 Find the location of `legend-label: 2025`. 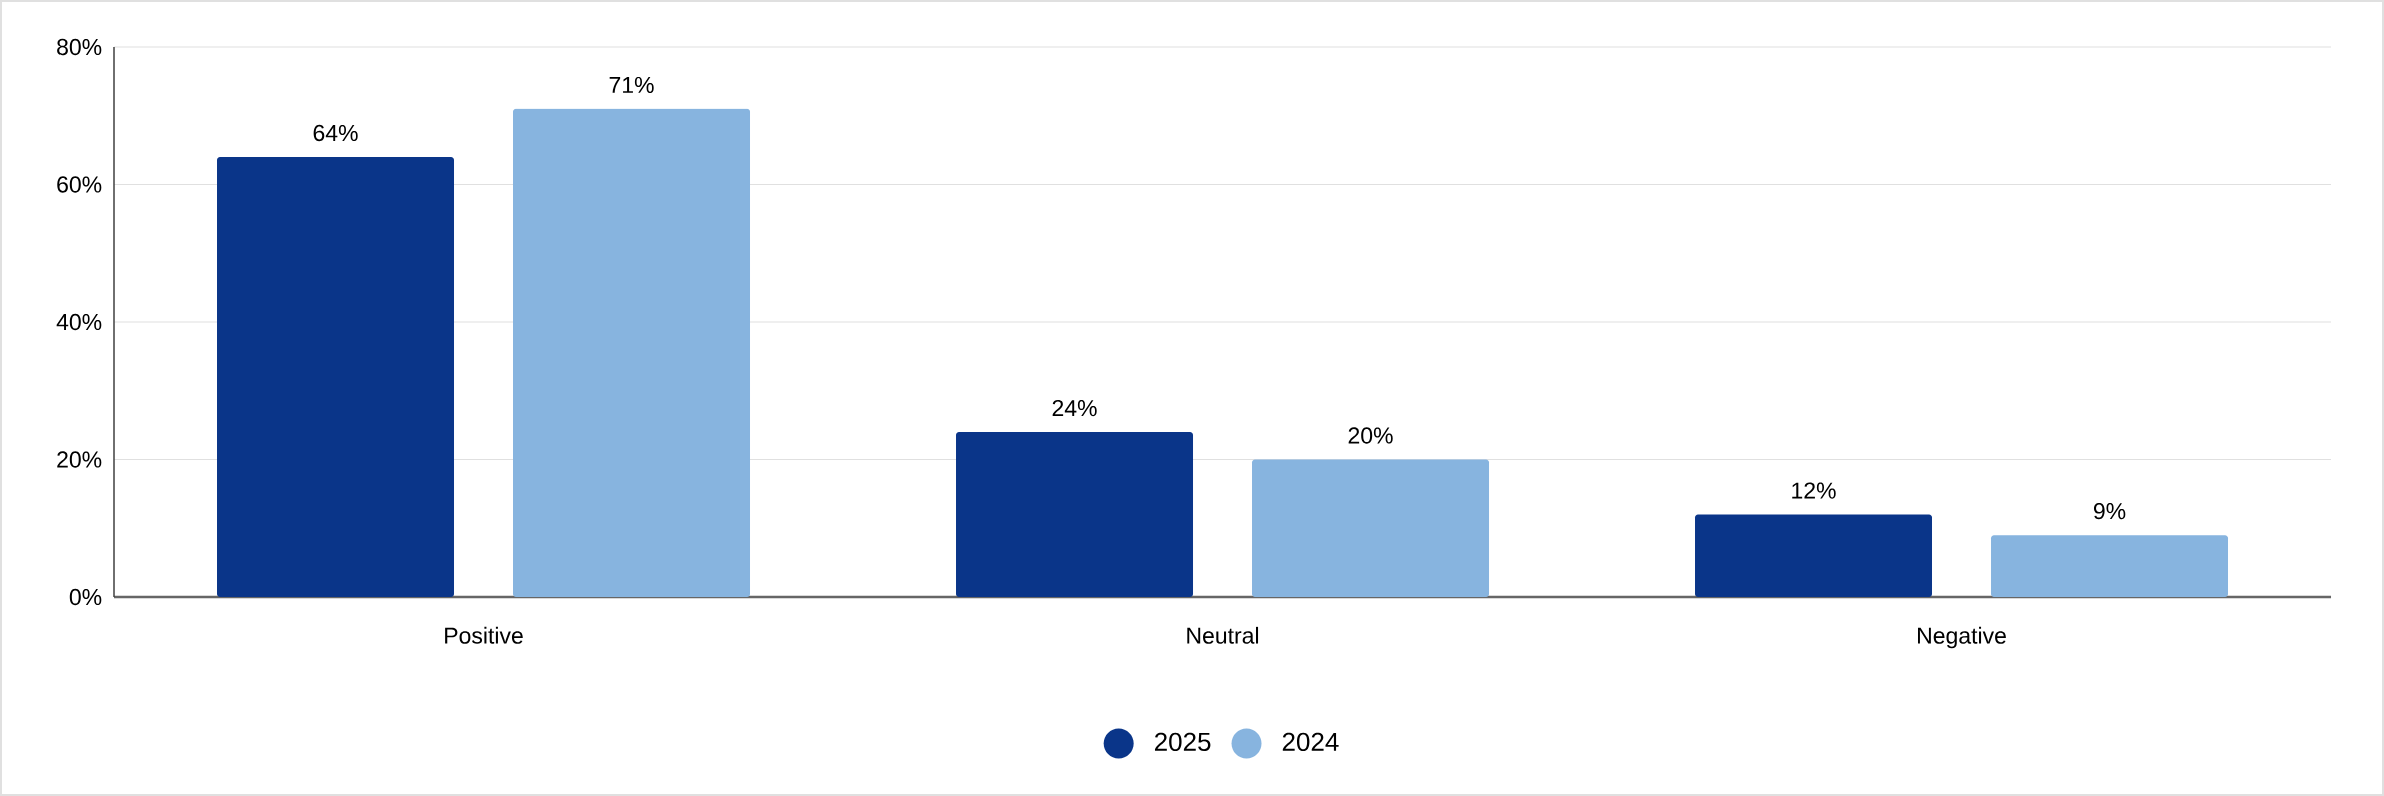

legend-label: 2025 is located at coordinates (1182, 742).